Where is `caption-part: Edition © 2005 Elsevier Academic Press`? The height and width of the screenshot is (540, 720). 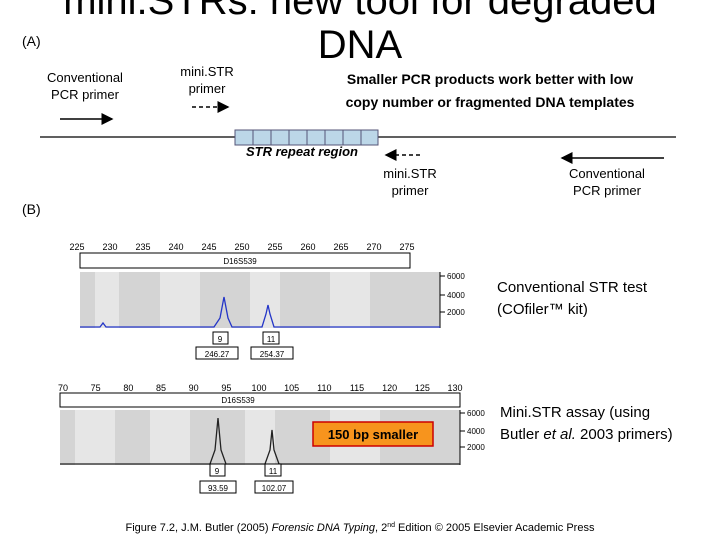
caption-part: Edition © 2005 Elsevier Academic Press is located at coordinates (495, 528).